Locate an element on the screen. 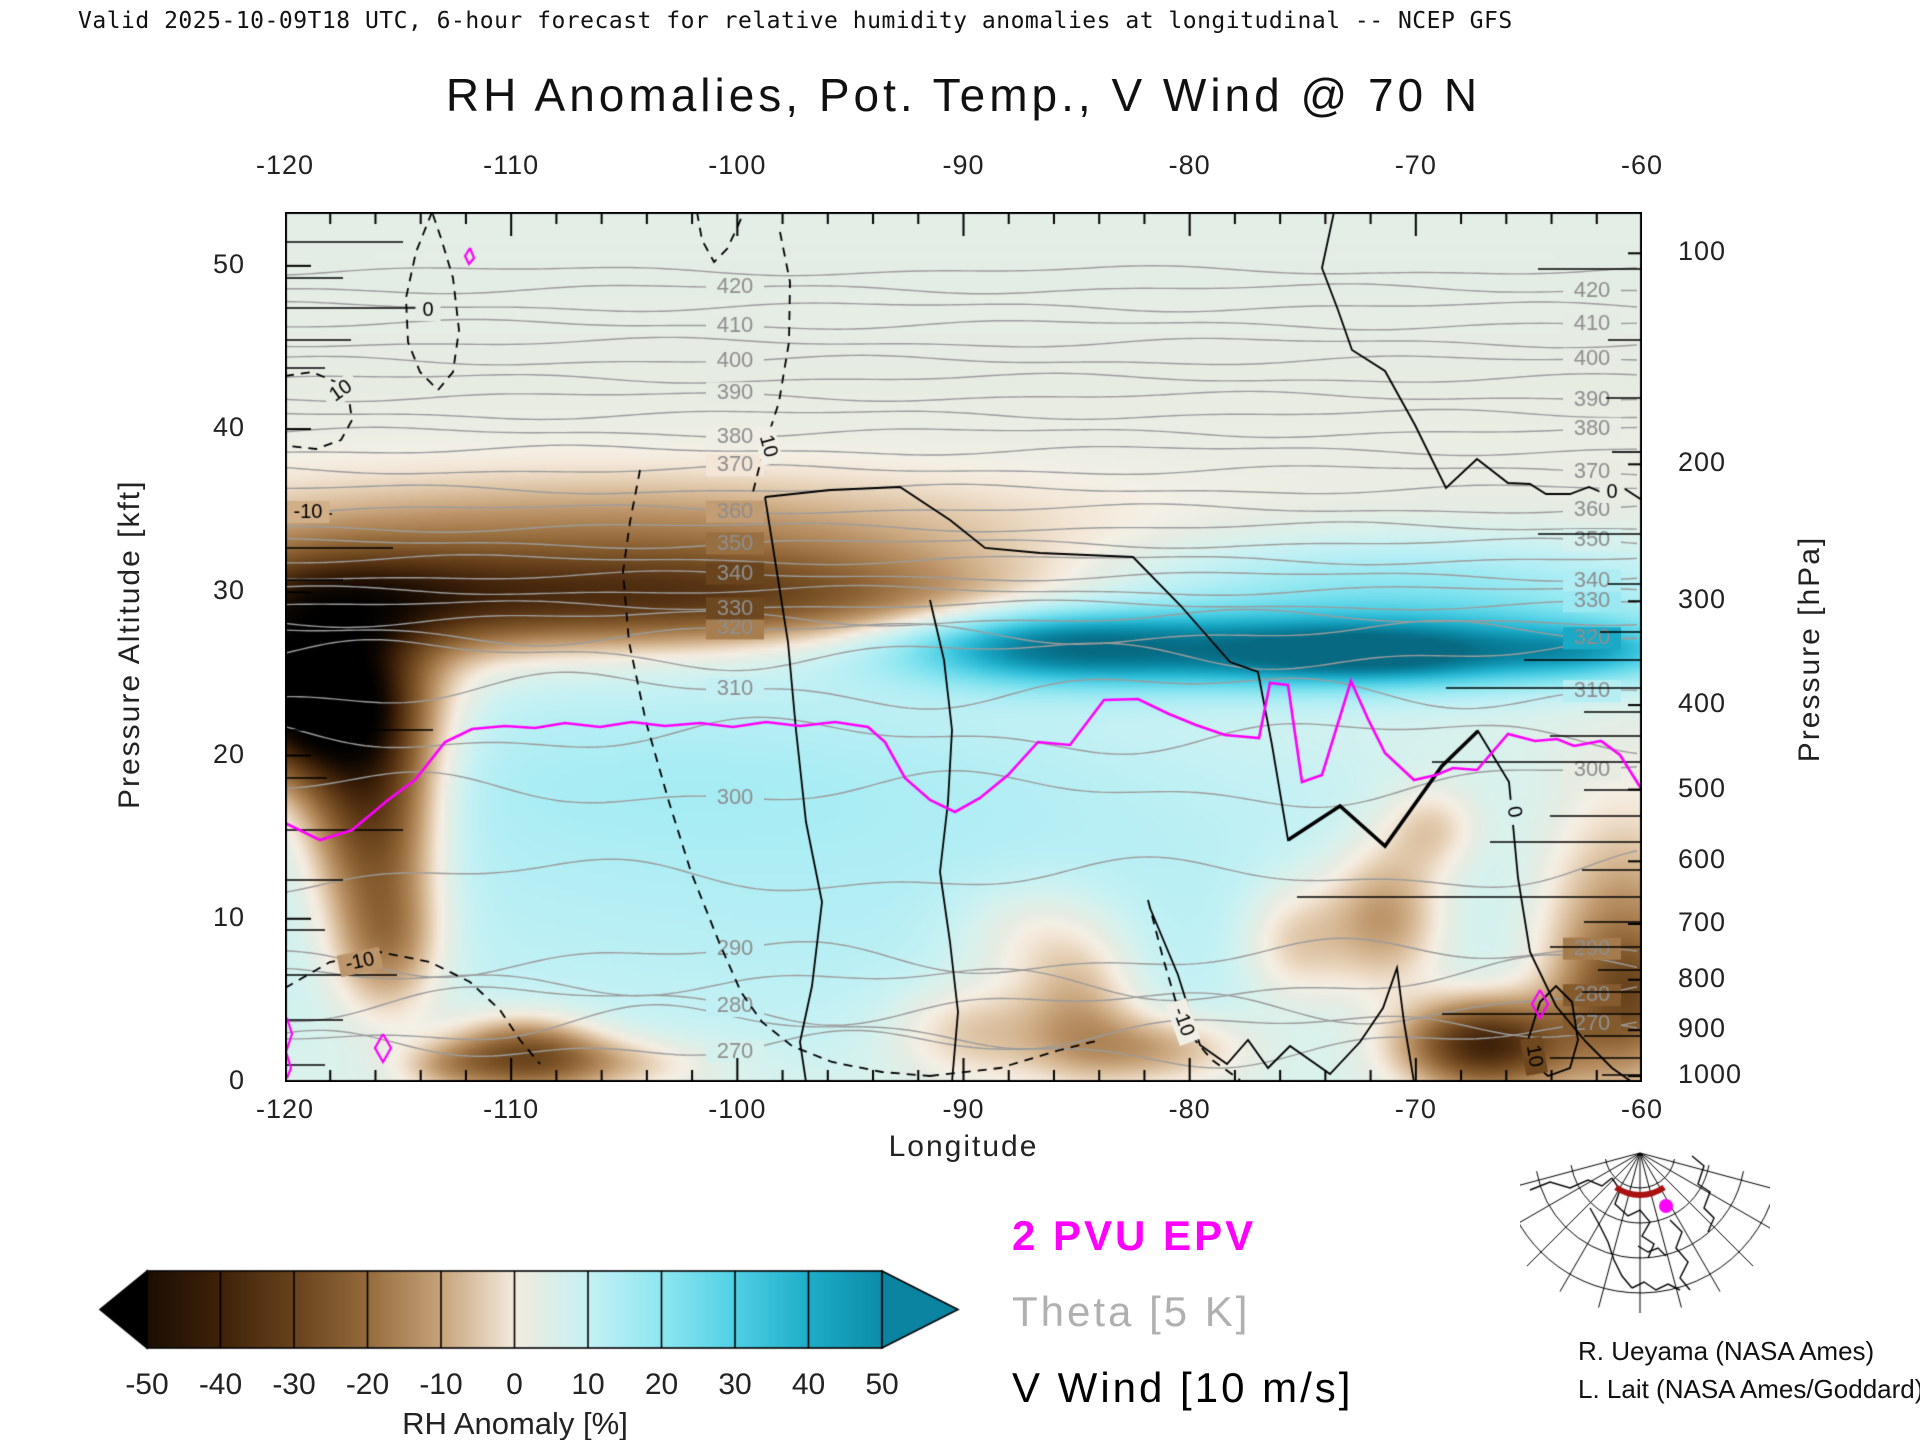 This screenshot has height=1440, width=1920. top-lon-tick-label: -60 is located at coordinates (1642, 165).